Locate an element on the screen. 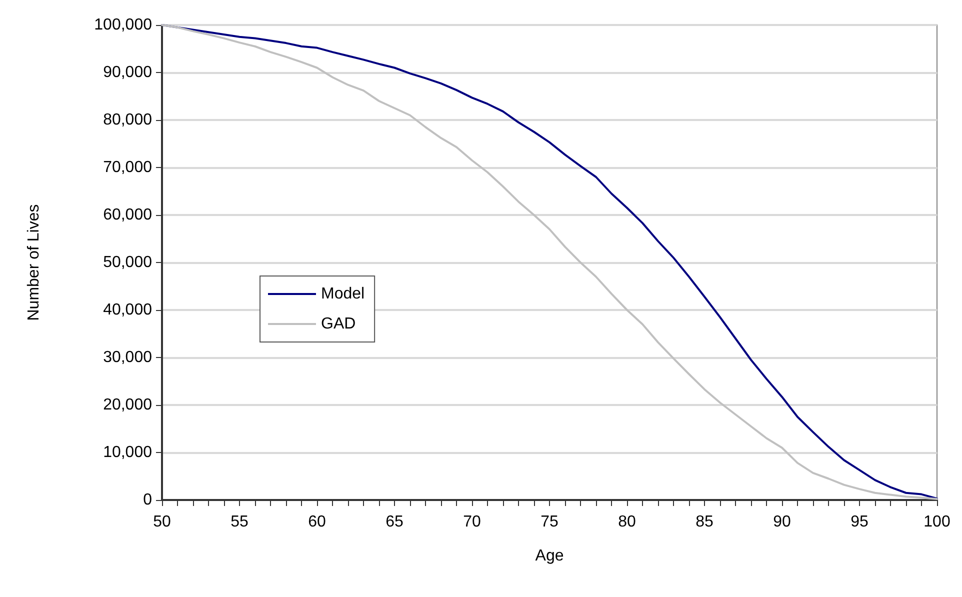 The height and width of the screenshot is (597, 962). x-tick-label: 50 is located at coordinates (162, 522).